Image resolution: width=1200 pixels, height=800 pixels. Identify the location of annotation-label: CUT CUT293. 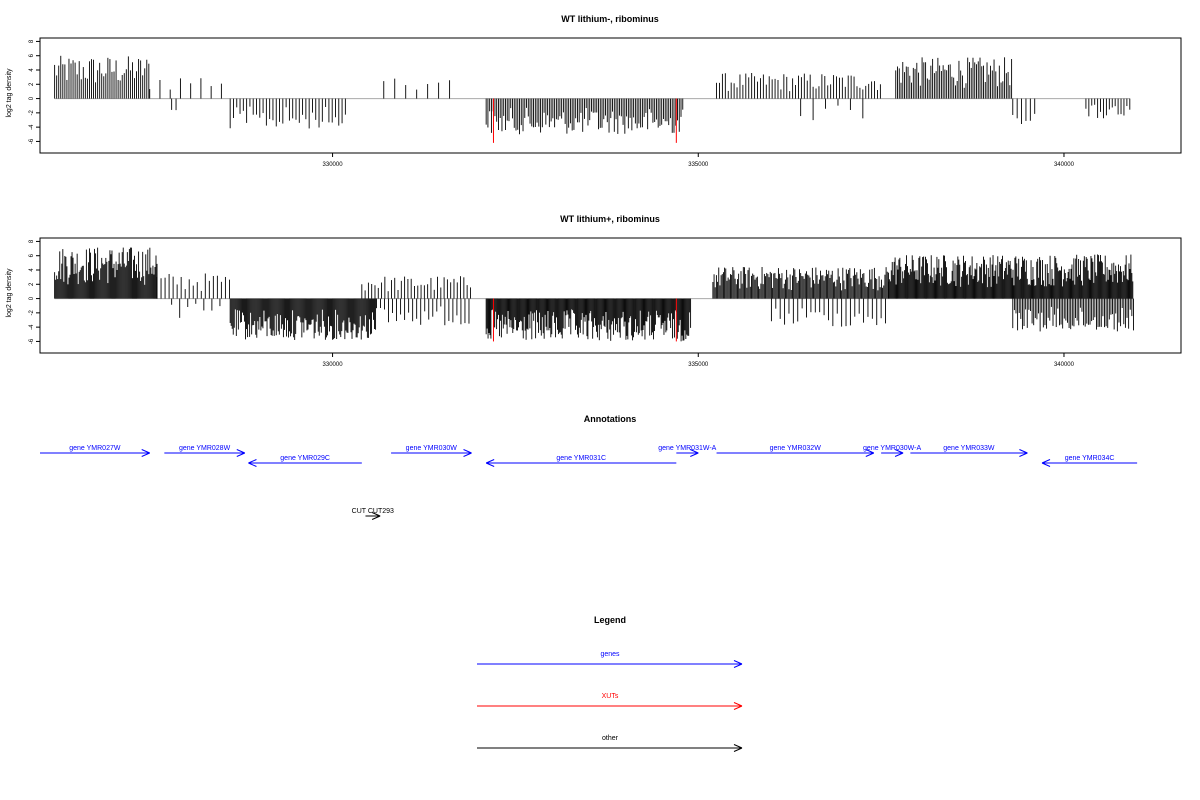
(373, 511).